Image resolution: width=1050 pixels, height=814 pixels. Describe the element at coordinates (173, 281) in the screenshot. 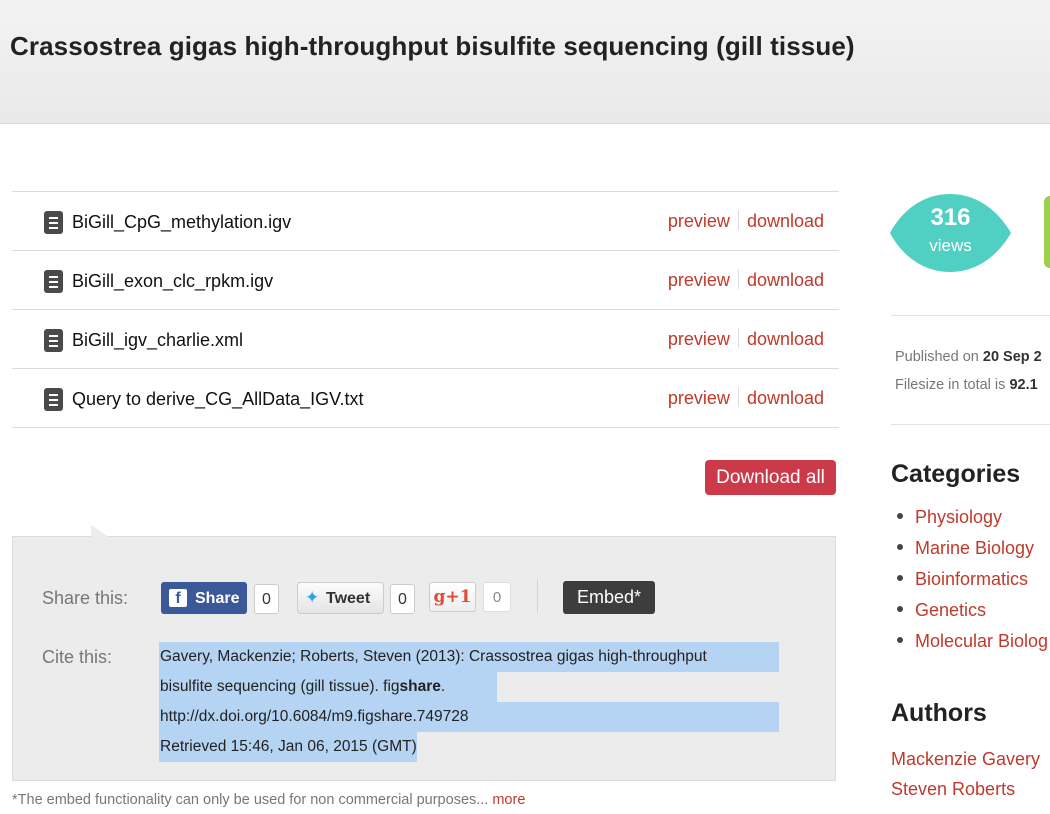

I see `file-name: BiGill_exon_clc_rpkm.igv` at that location.